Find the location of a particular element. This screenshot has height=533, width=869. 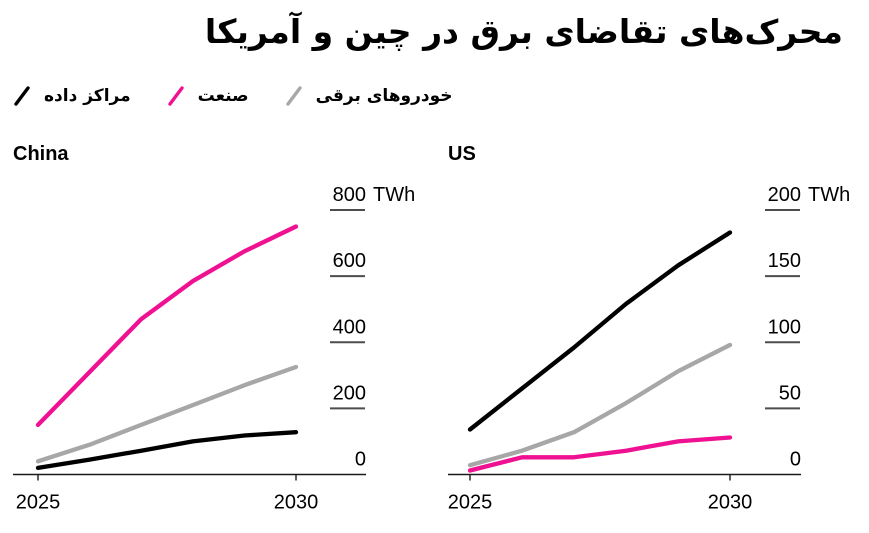

data-centers-slash-icon is located at coordinates (22, 96).